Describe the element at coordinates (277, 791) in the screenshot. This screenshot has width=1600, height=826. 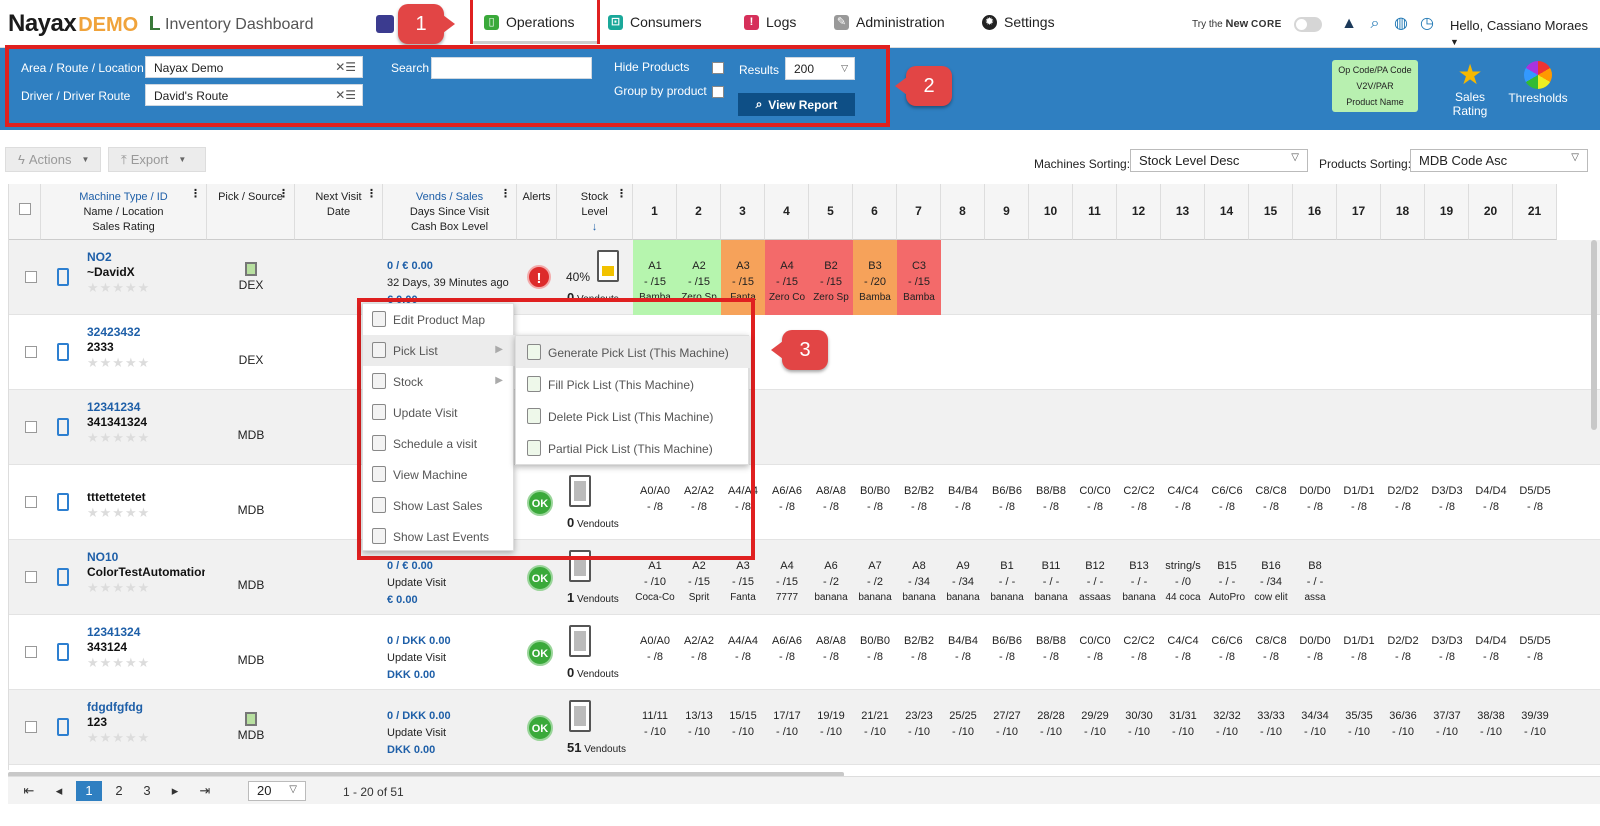
I see `page-size-select: 20 ▽` at that location.